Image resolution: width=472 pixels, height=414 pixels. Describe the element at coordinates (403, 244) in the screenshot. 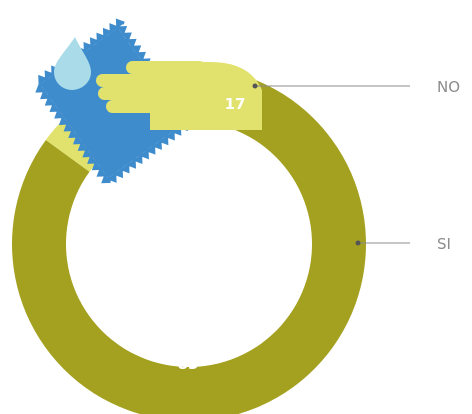

I see `legend-item-si: SI` at that location.